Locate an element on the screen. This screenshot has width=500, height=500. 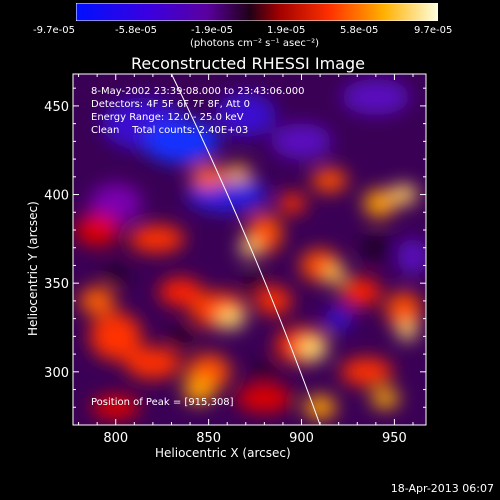
x-axis-label: Heliocentric X (arcsec) is located at coordinates (223, 453).